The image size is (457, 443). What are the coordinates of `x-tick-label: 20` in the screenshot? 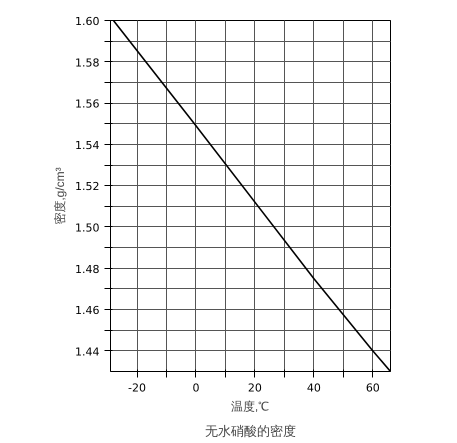 It's located at (255, 388).